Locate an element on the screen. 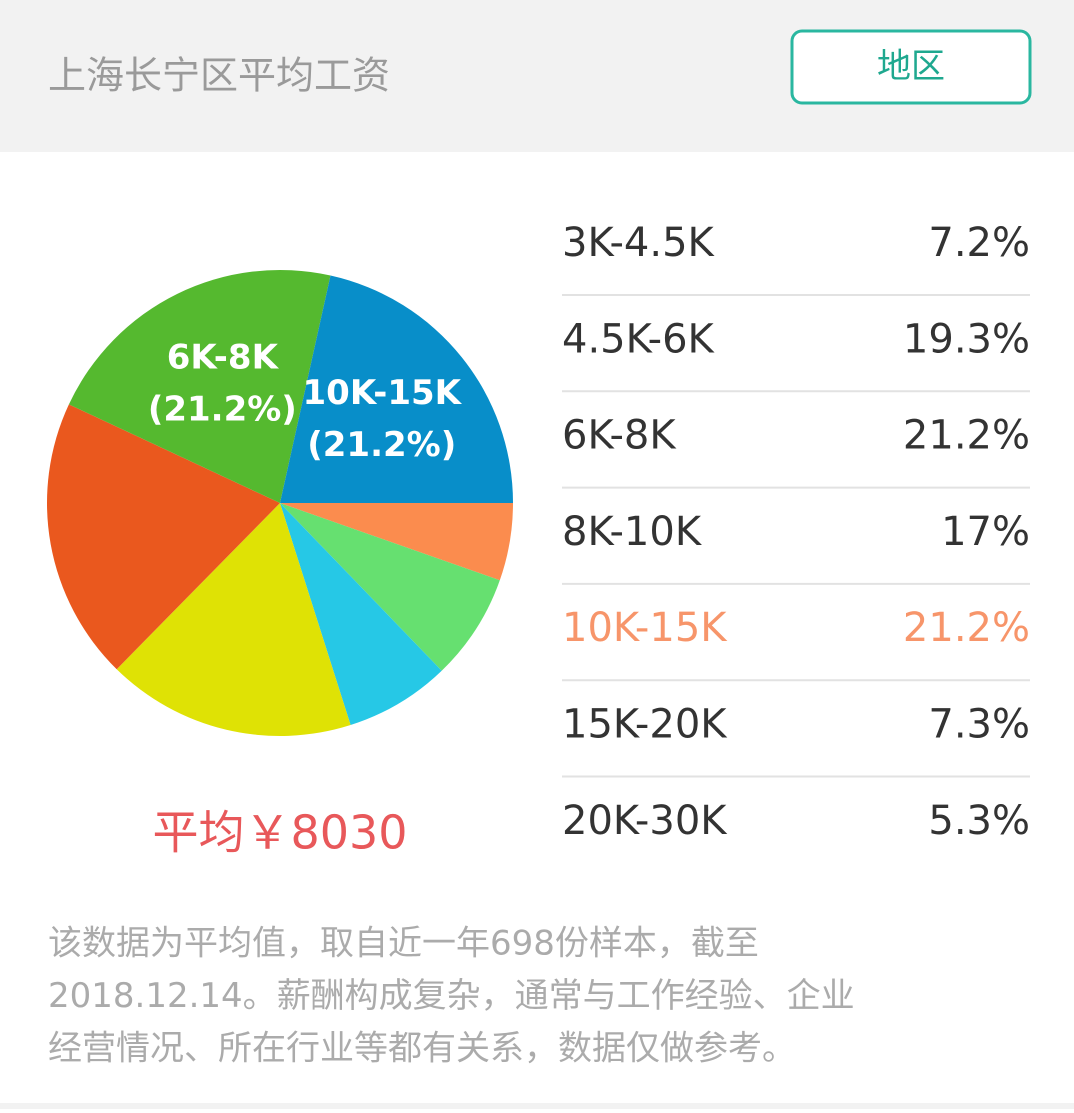 This screenshot has width=1074, height=1113. average-salary: 平均￥8030 is located at coordinates (279, 833).